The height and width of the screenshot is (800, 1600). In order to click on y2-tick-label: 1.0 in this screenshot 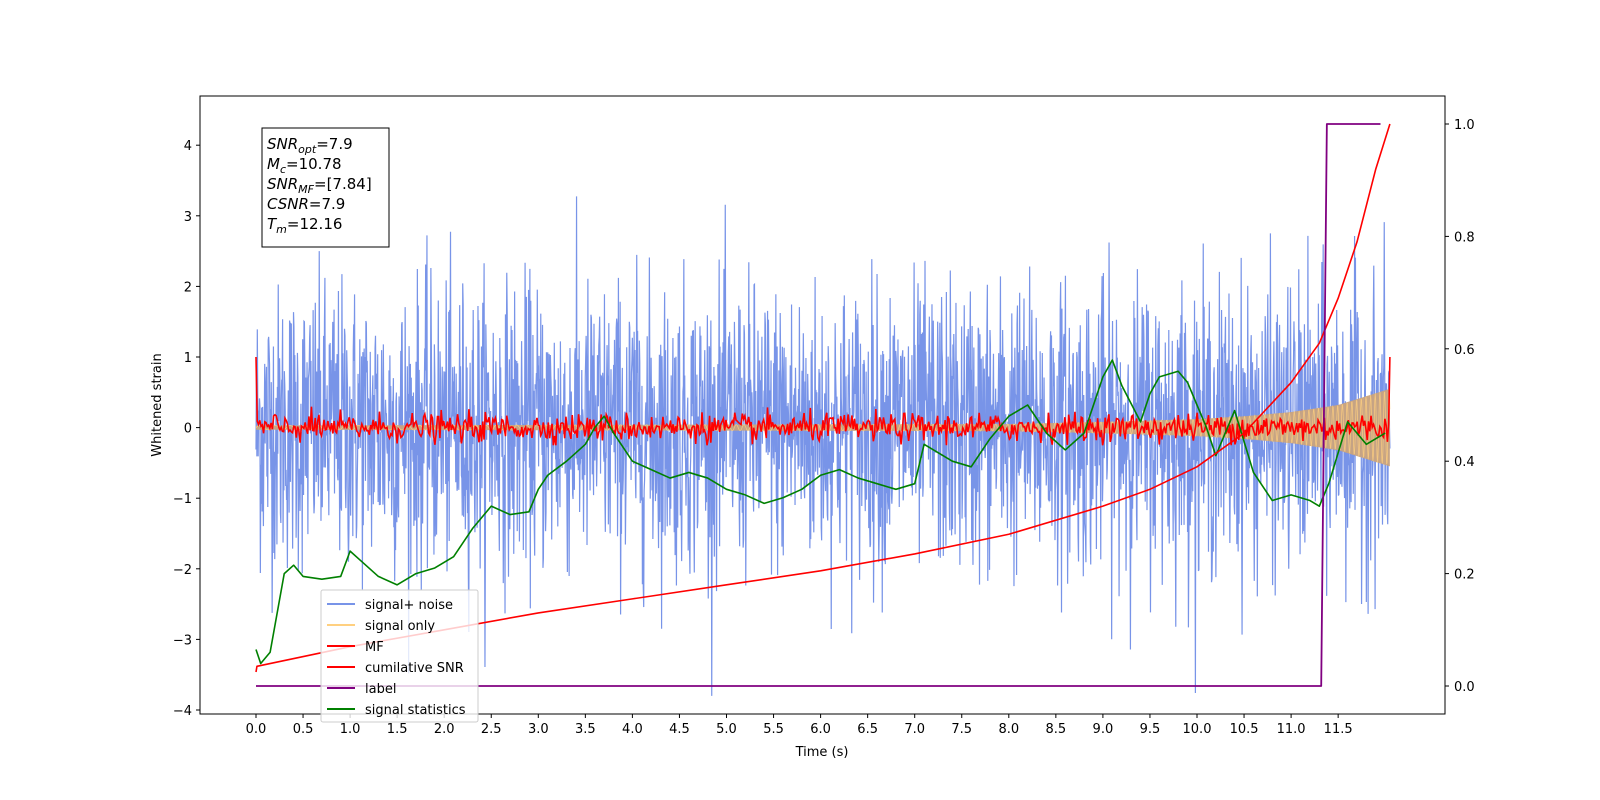, I will do `click(1464, 125)`.